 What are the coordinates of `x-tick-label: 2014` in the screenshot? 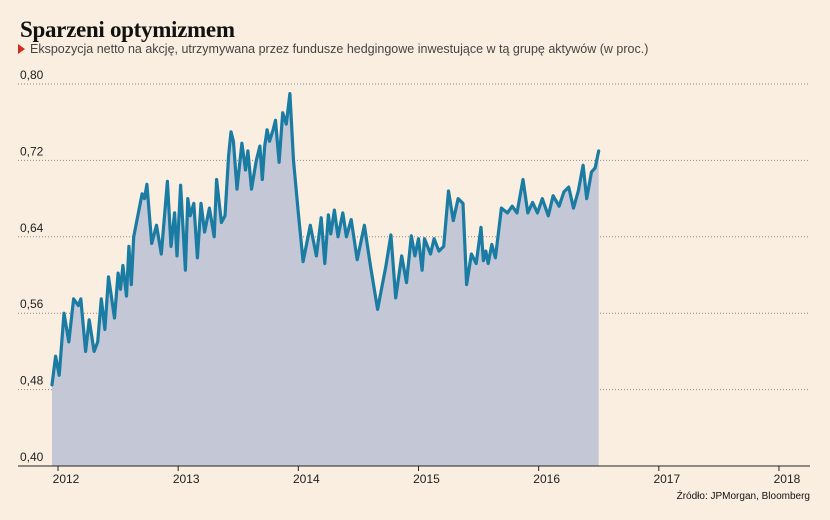 It's located at (306, 479).